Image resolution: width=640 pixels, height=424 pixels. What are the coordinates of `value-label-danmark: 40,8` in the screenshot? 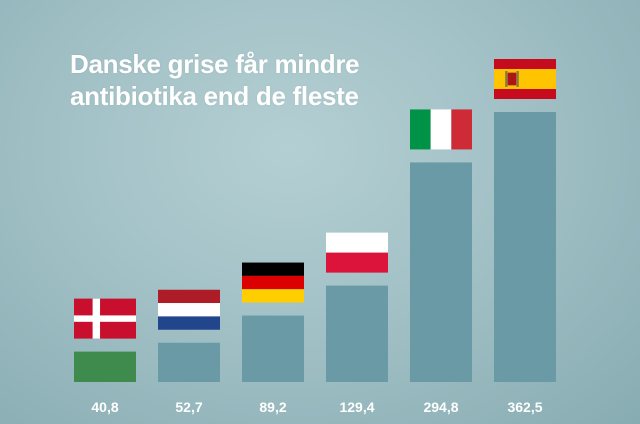 It's located at (104, 407).